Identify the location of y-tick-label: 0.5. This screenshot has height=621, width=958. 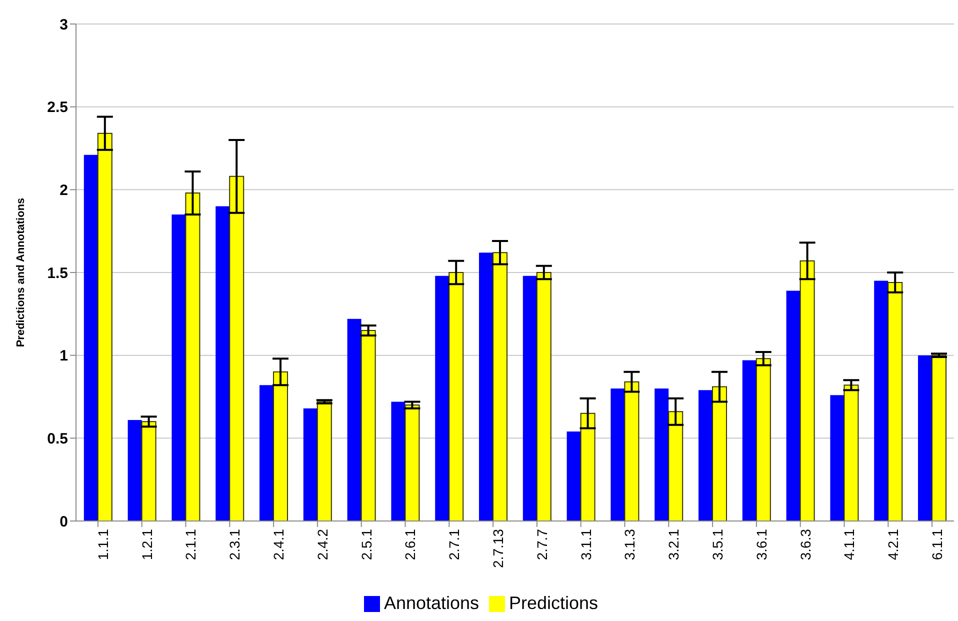
(57, 439).